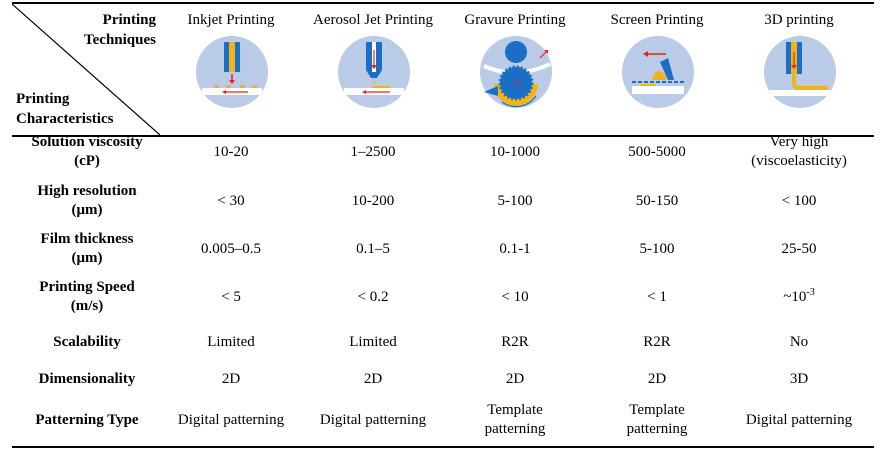  I want to click on cell-line: < 0.2, so click(373, 297).